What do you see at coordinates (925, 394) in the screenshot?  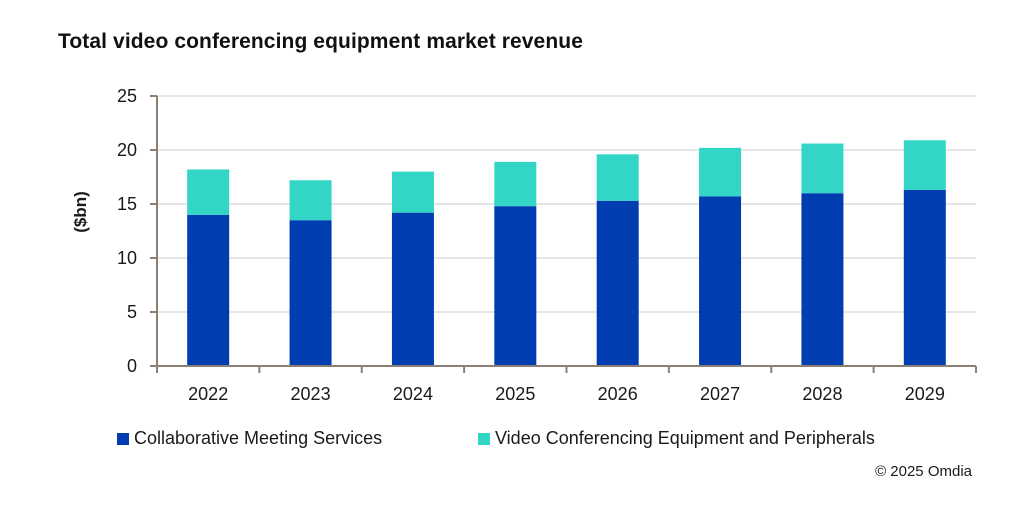 I see `x-tick-label: 2029` at bounding box center [925, 394].